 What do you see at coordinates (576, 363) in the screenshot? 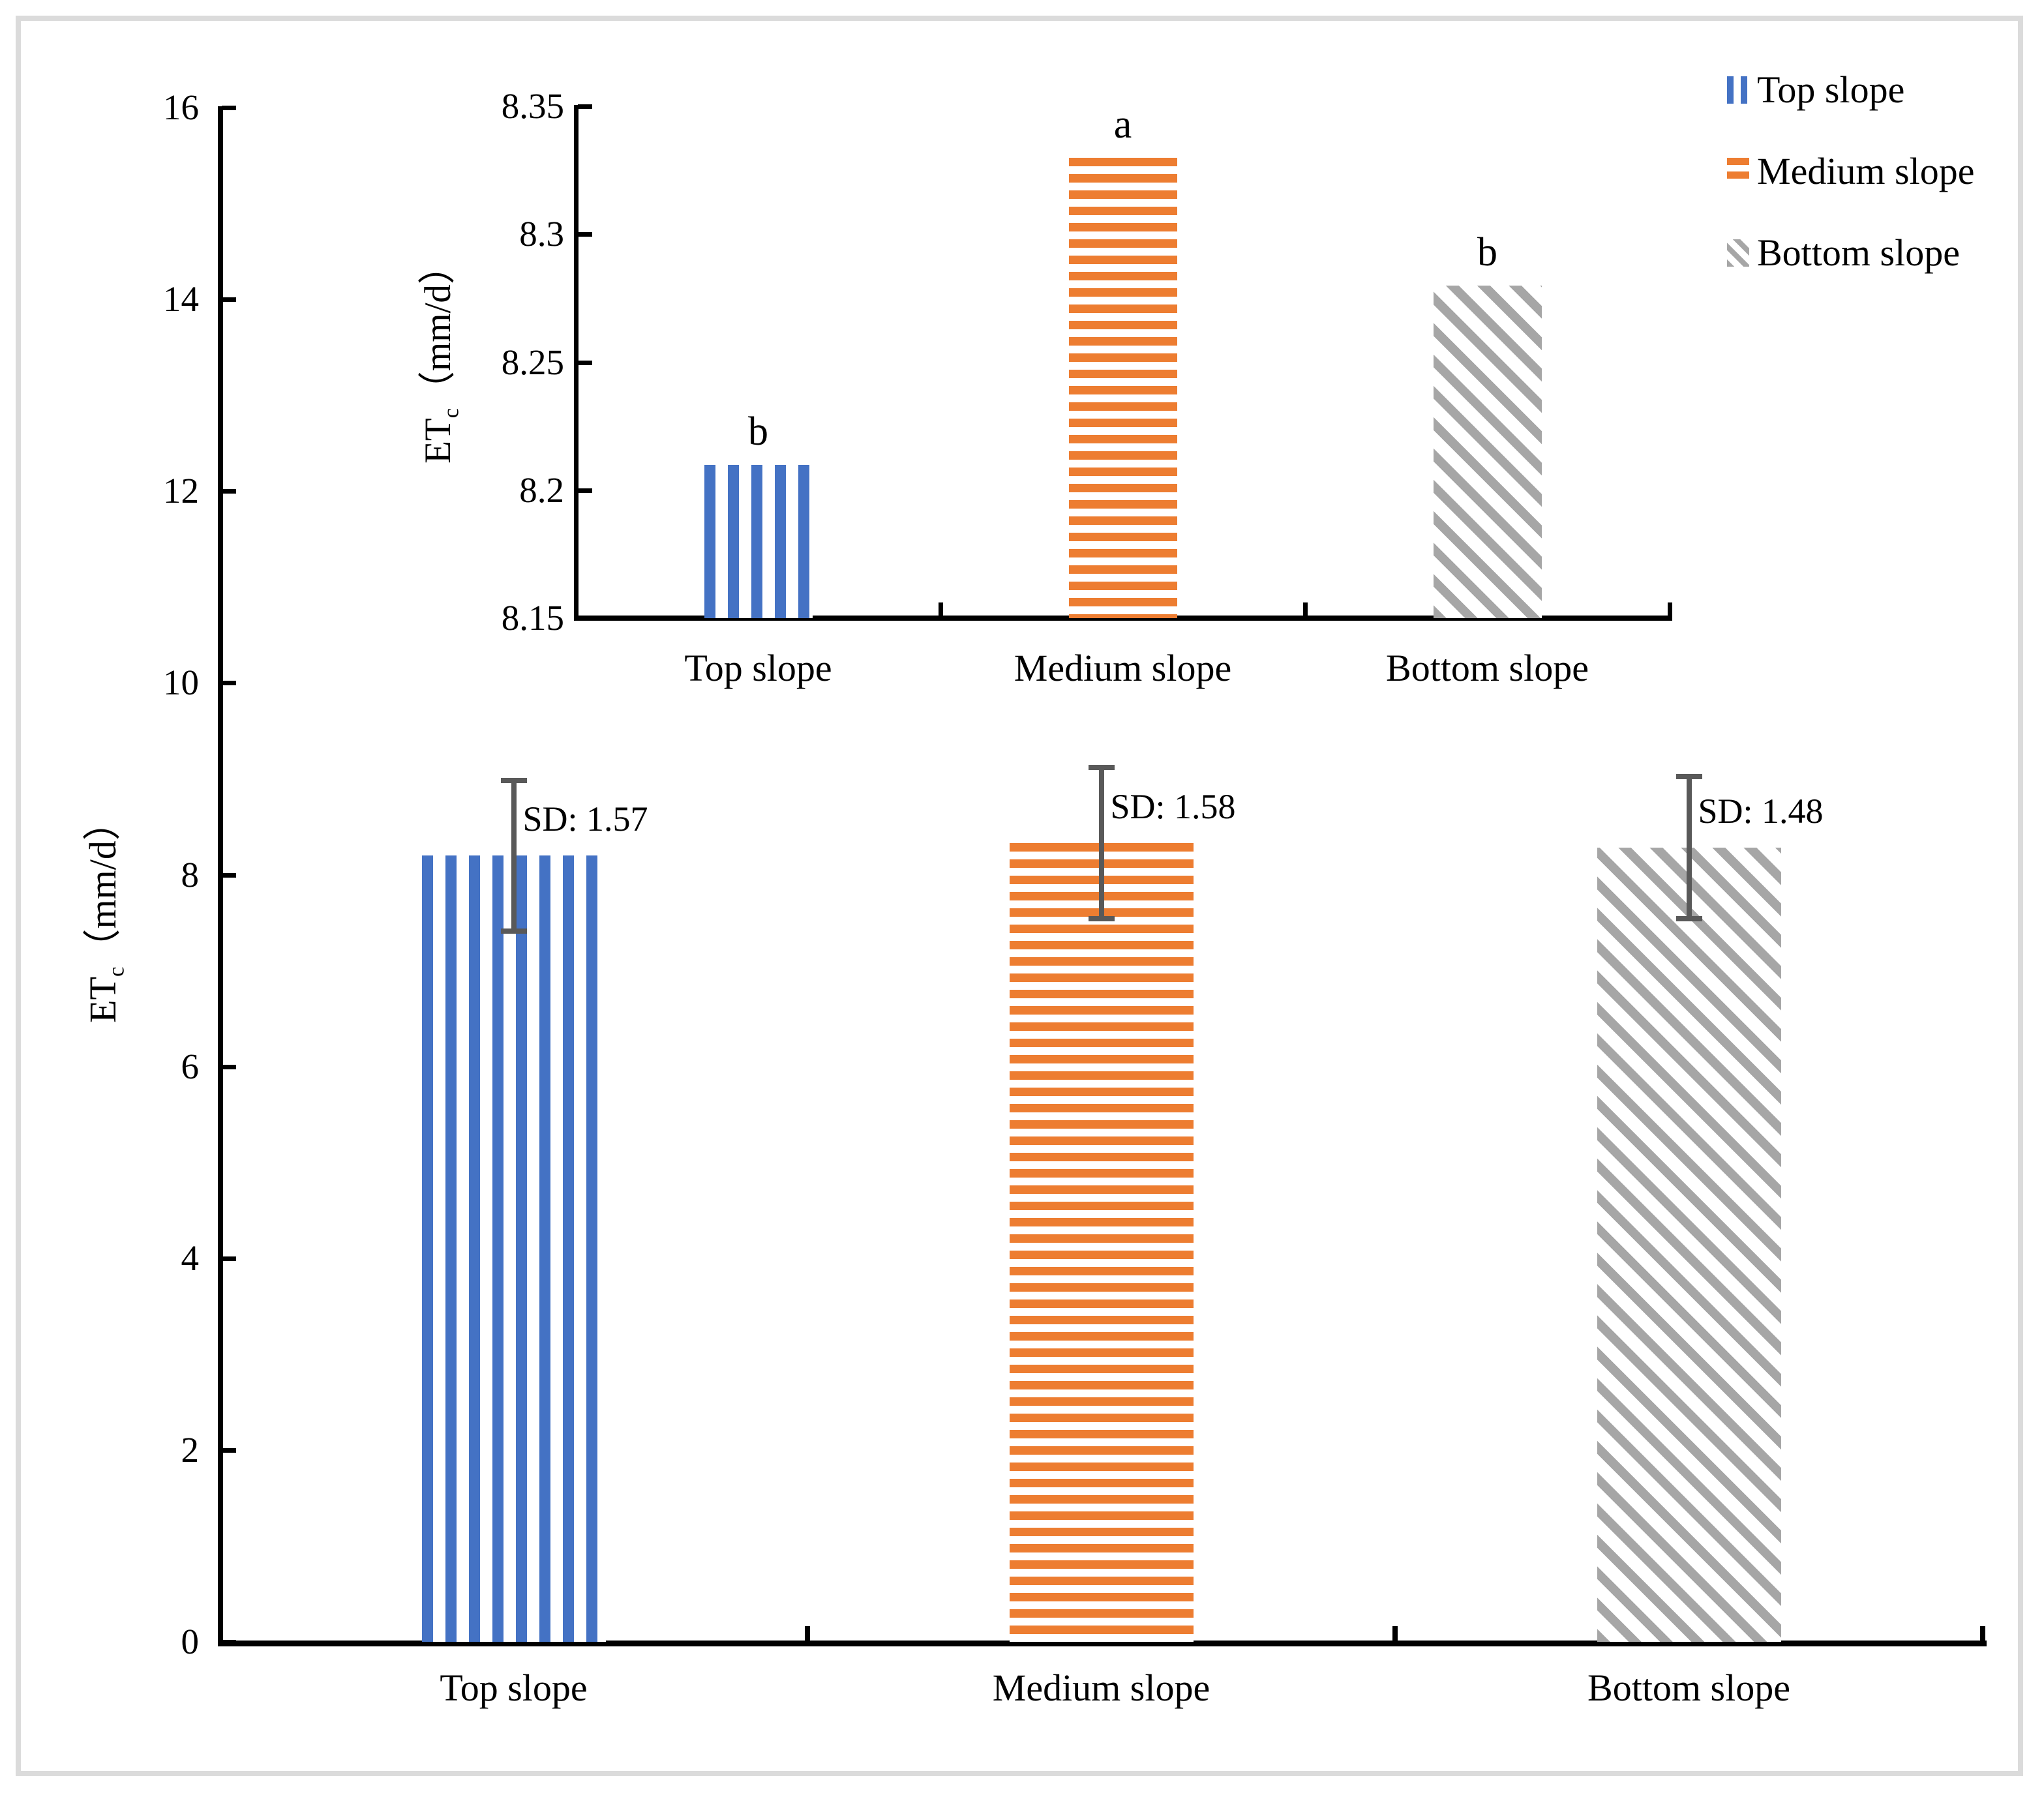
I see `inset-y-axis-line` at bounding box center [576, 363].